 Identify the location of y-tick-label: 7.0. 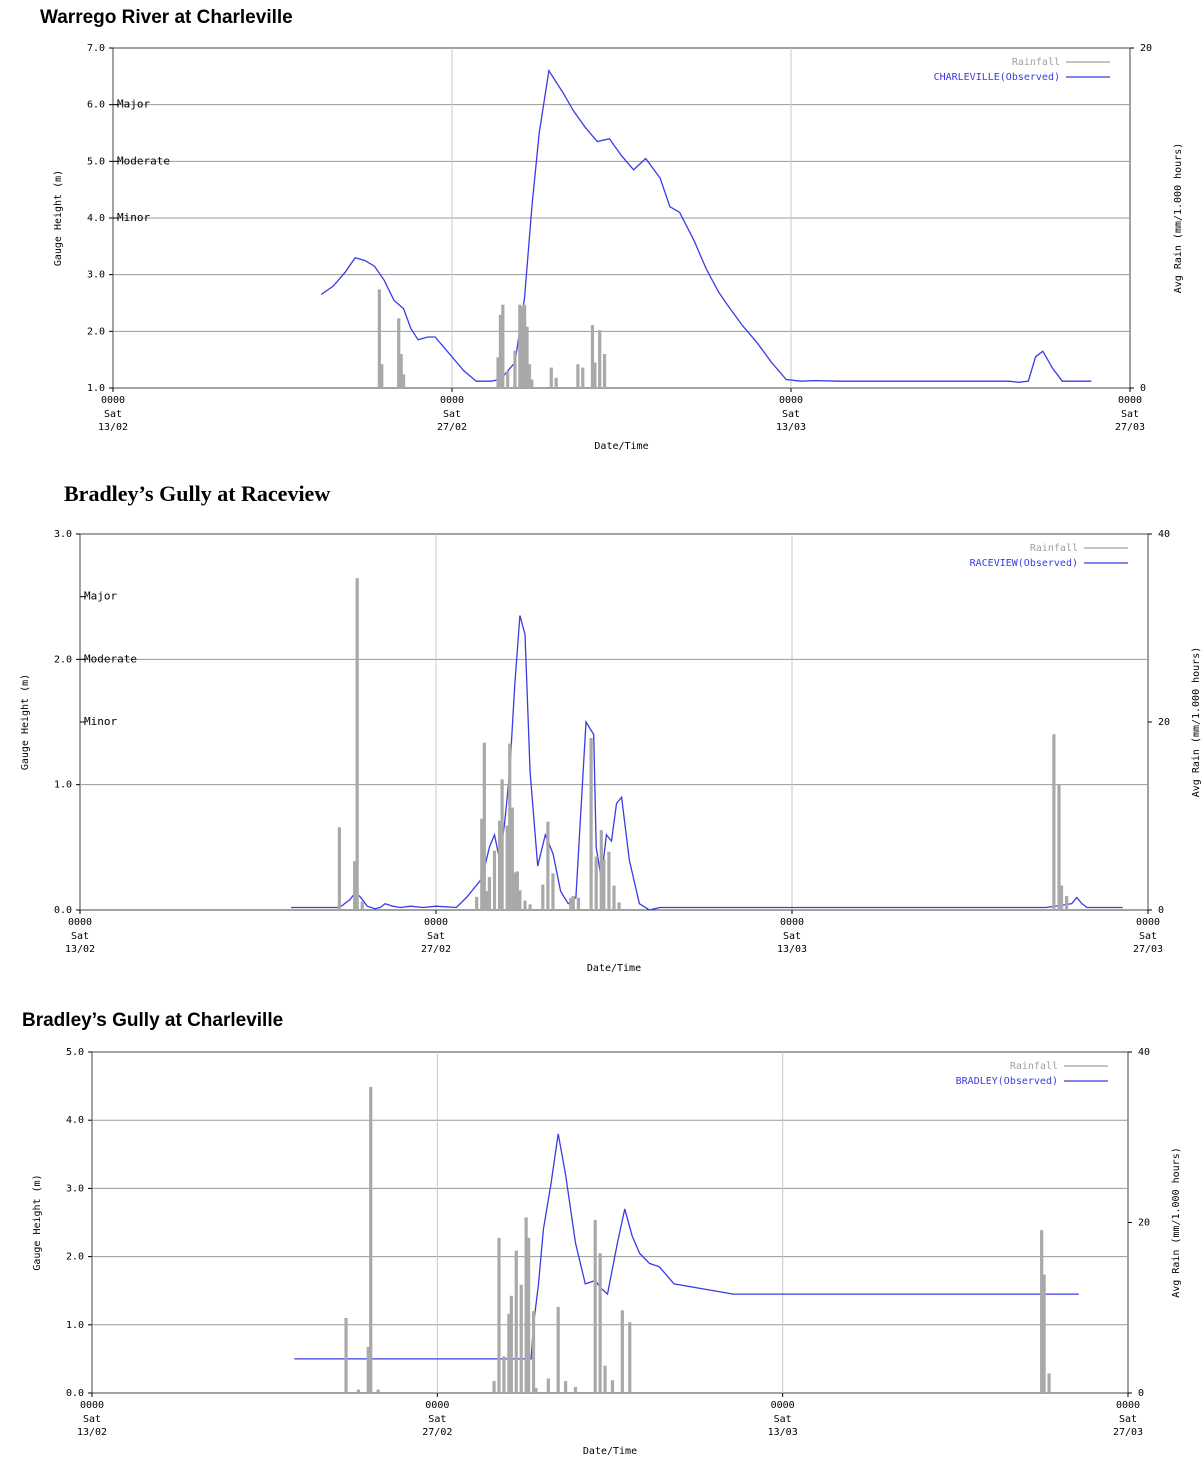
(96, 48).